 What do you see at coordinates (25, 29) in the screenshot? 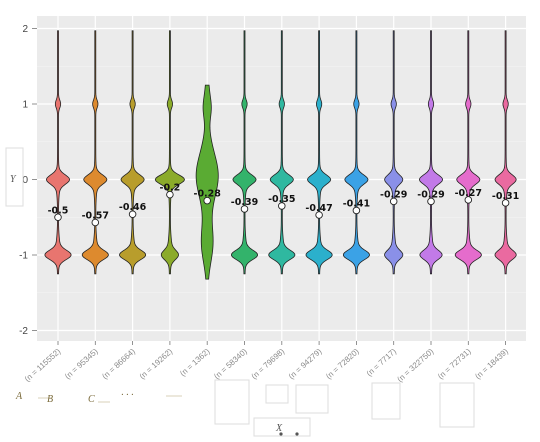
I see `y-tick-label: 2` at bounding box center [25, 29].